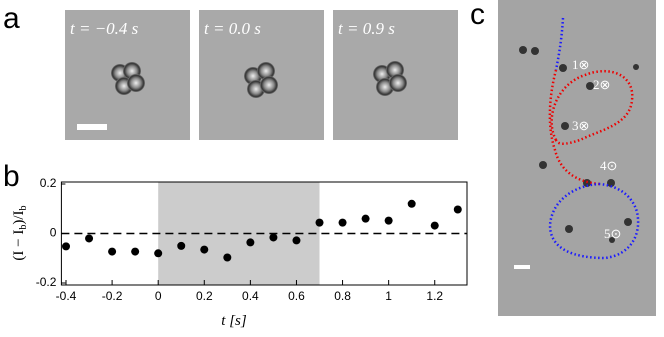  What do you see at coordinates (46, 282) in the screenshot?
I see `y-tick-label: -0.2` at bounding box center [46, 282].